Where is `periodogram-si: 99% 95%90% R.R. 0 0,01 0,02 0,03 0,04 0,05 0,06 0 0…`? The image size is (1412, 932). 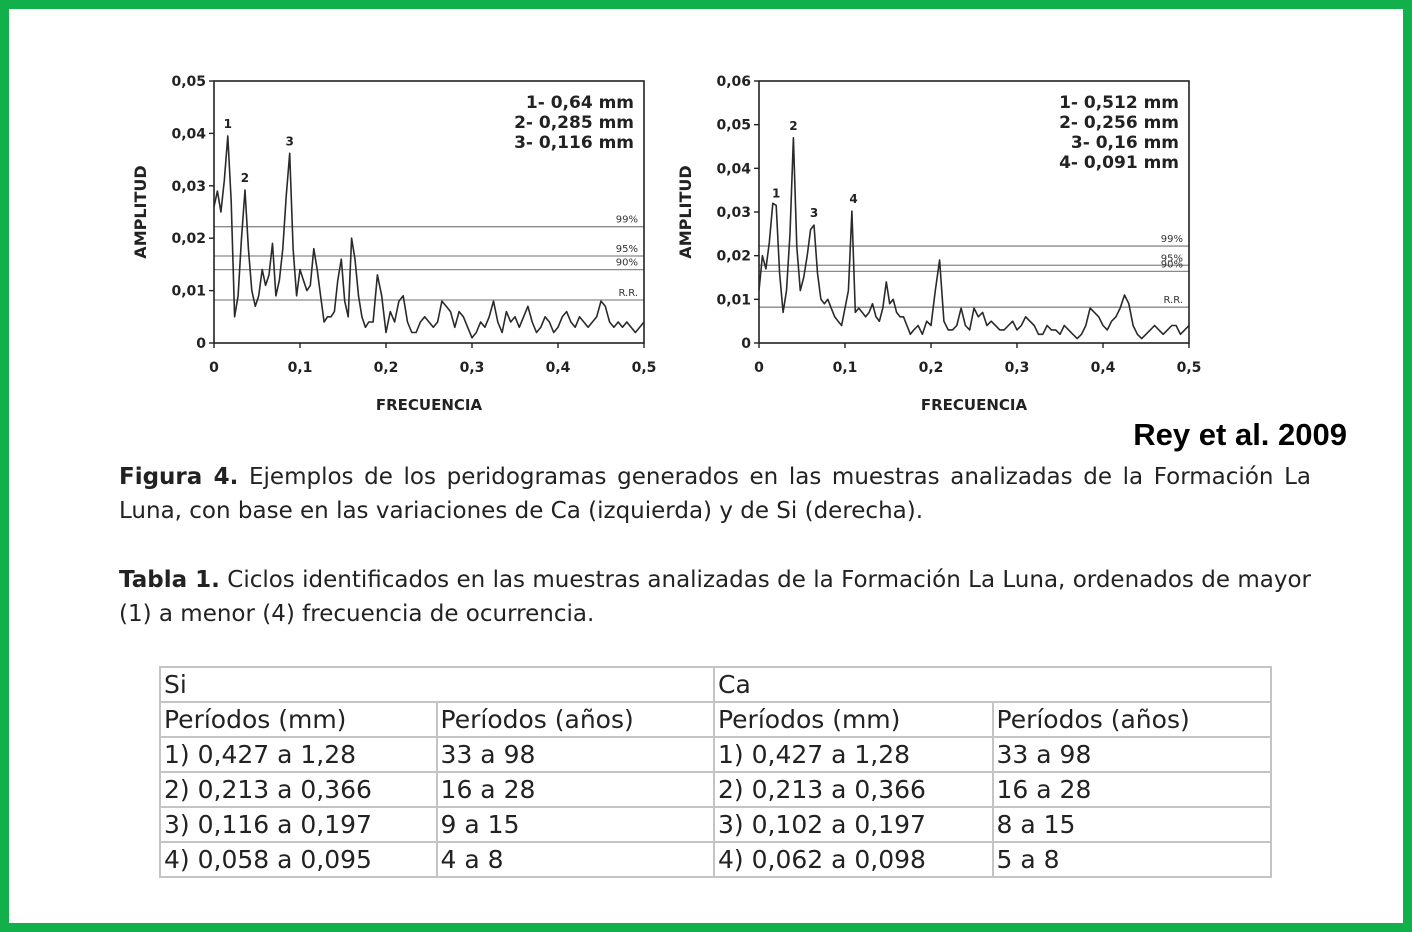 periodogram-si: 99% 95%90% R.R. 0 0,01 0,02 0,03 0,04 0,05 0,06 0 0… is located at coordinates (939, 244).